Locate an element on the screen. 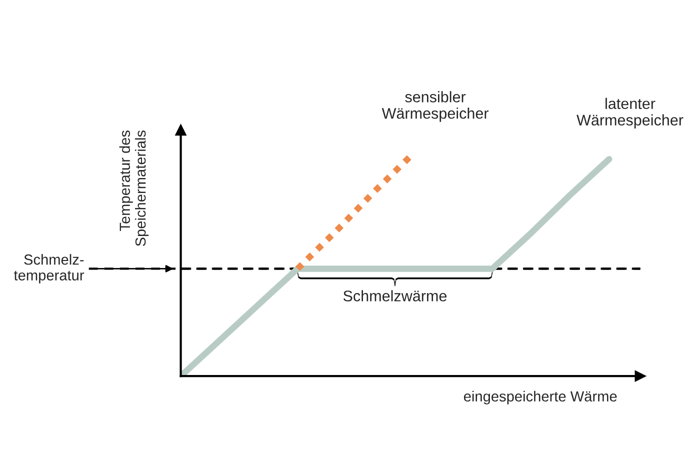 The image size is (690, 466). text: latenter Wärmespeicher is located at coordinates (630, 113).